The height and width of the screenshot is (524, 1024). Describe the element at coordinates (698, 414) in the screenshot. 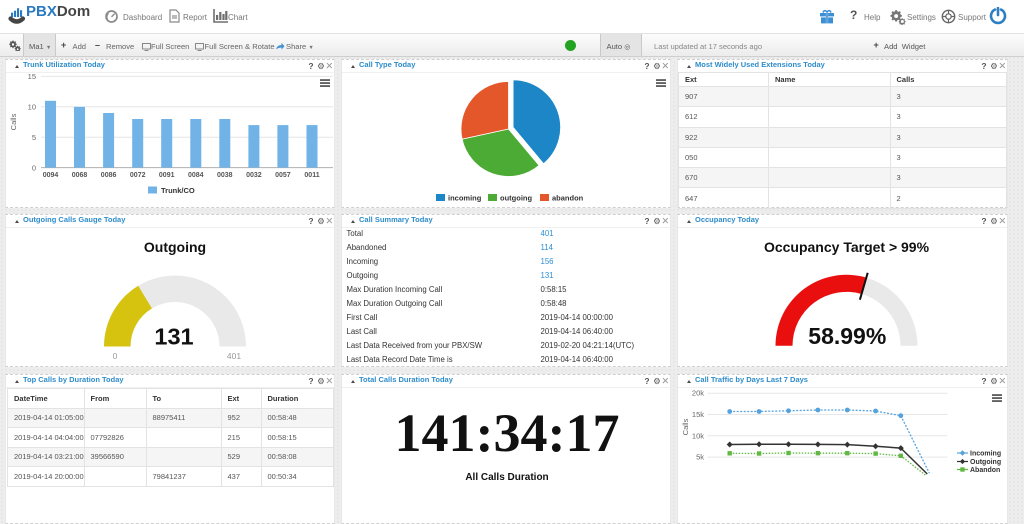

I see `svg-text: 15k` at that location.